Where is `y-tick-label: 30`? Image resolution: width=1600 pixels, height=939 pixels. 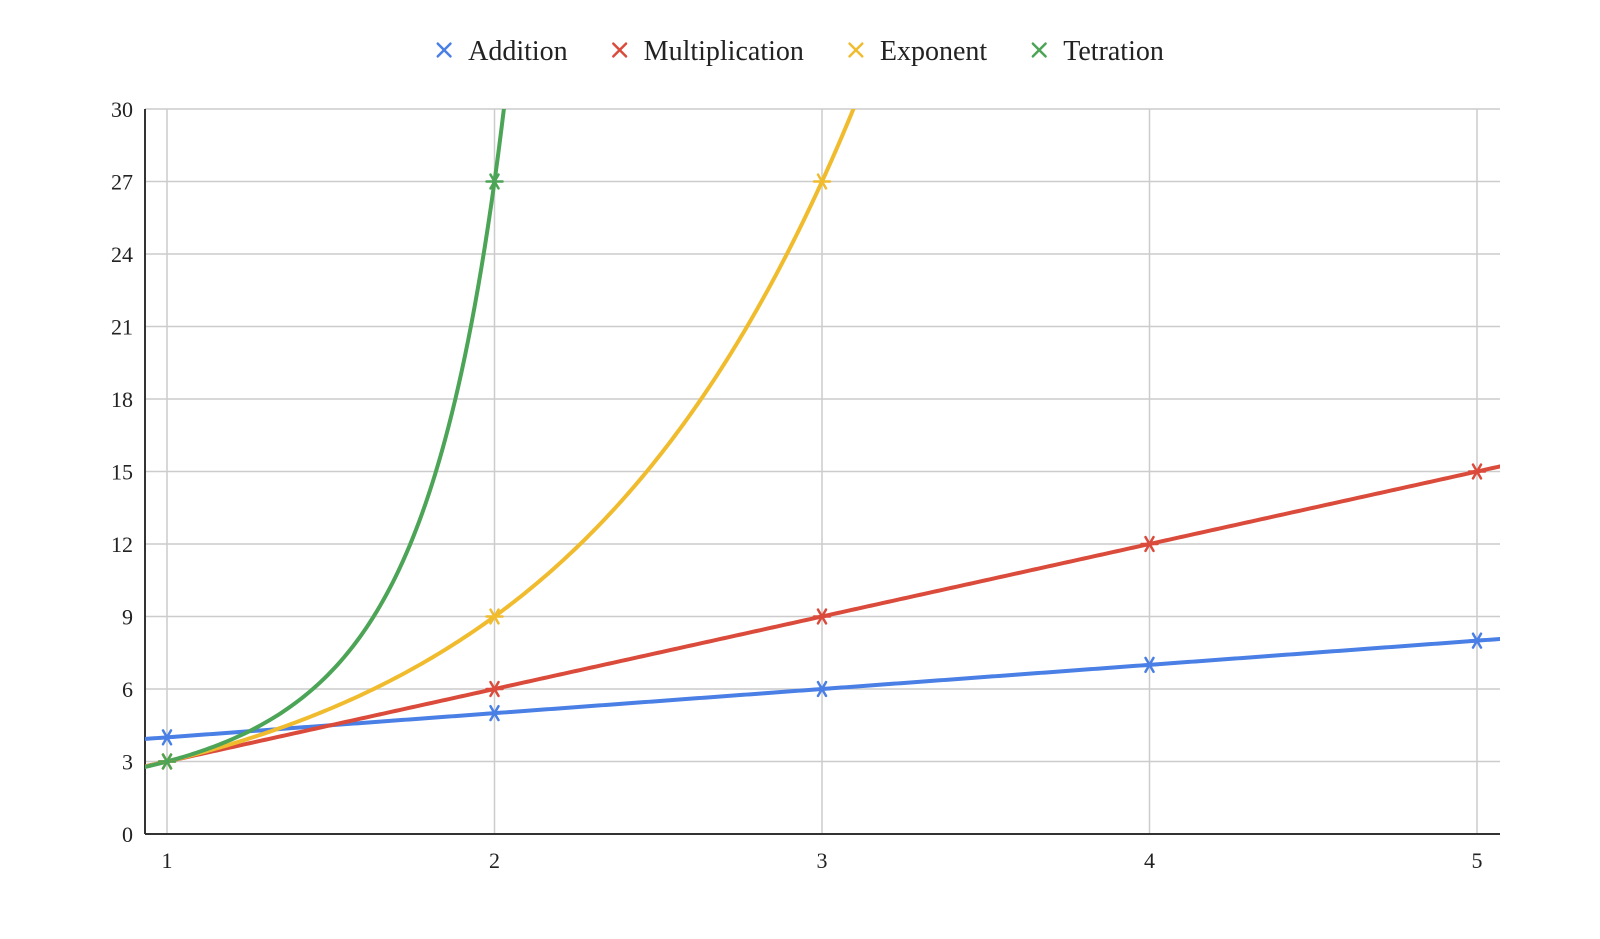
y-tick-label: 30 is located at coordinates (122, 109).